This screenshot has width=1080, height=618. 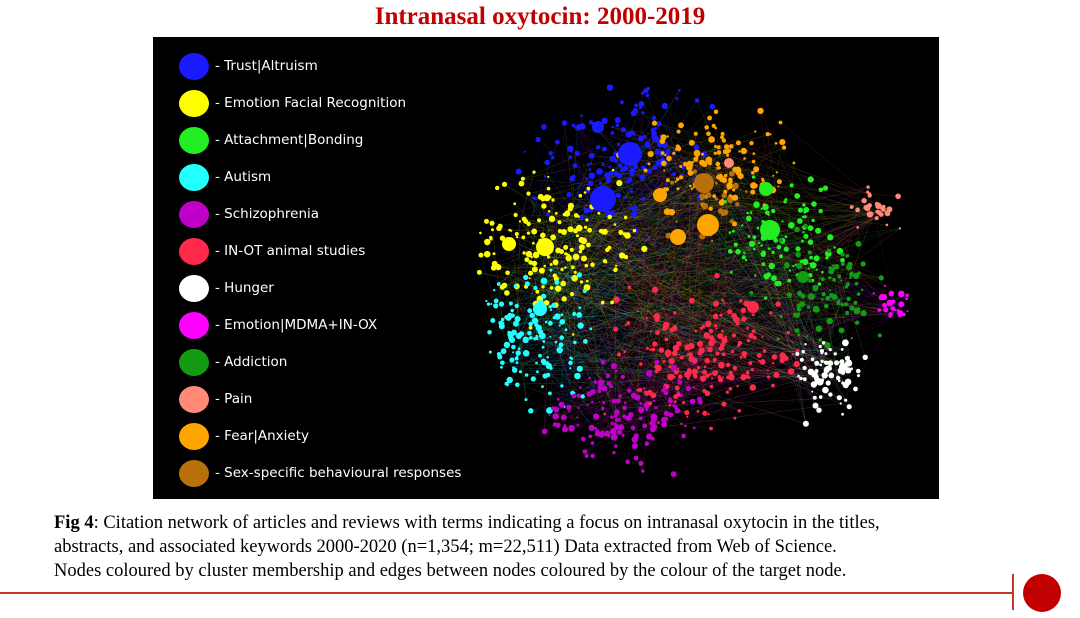 What do you see at coordinates (215, 399) in the screenshot?
I see `legend-item: - Pain` at bounding box center [215, 399].